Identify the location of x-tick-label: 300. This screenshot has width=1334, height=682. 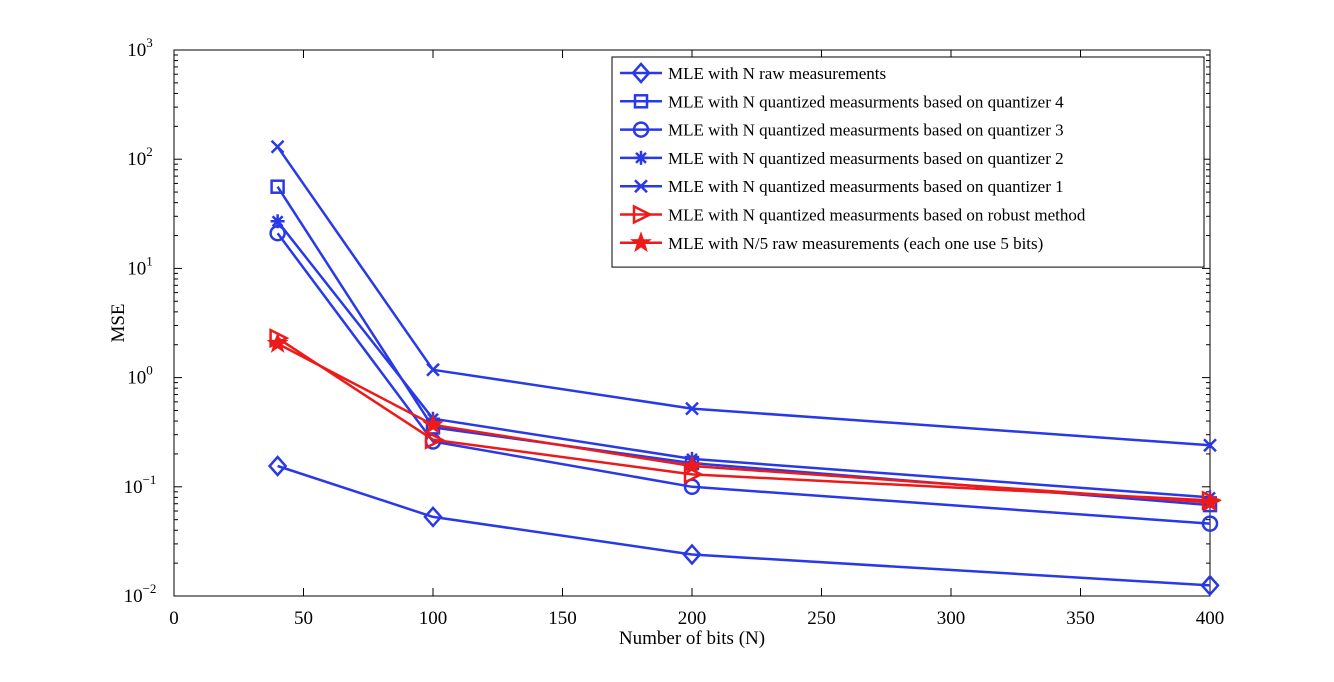
(951, 618).